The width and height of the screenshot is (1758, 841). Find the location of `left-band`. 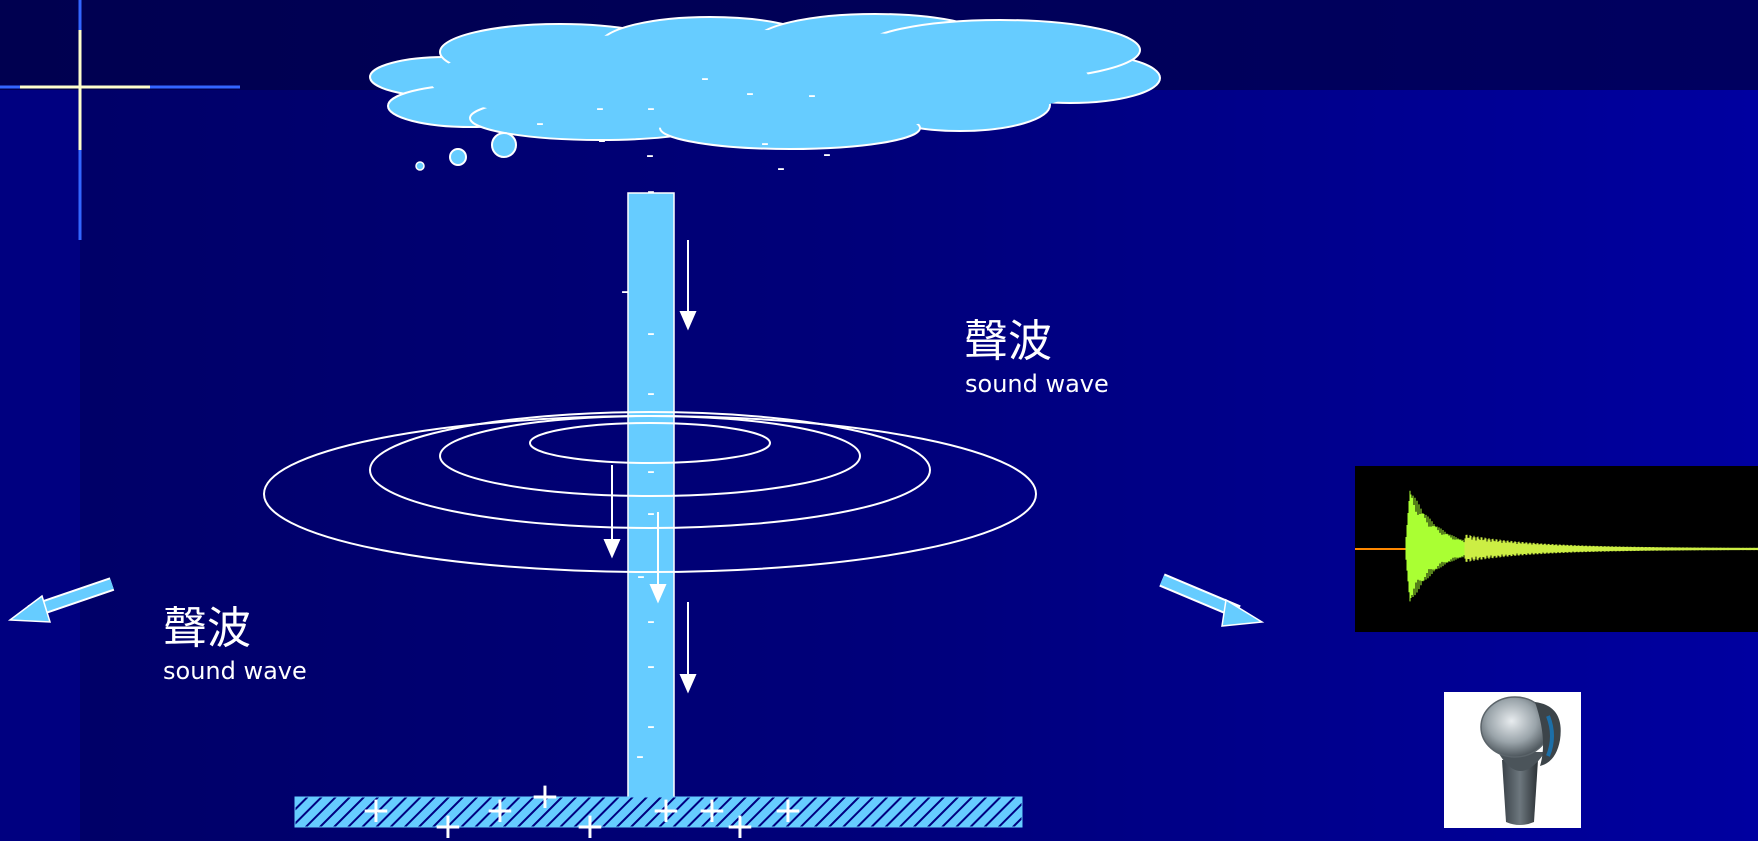

left-band is located at coordinates (40, 465).